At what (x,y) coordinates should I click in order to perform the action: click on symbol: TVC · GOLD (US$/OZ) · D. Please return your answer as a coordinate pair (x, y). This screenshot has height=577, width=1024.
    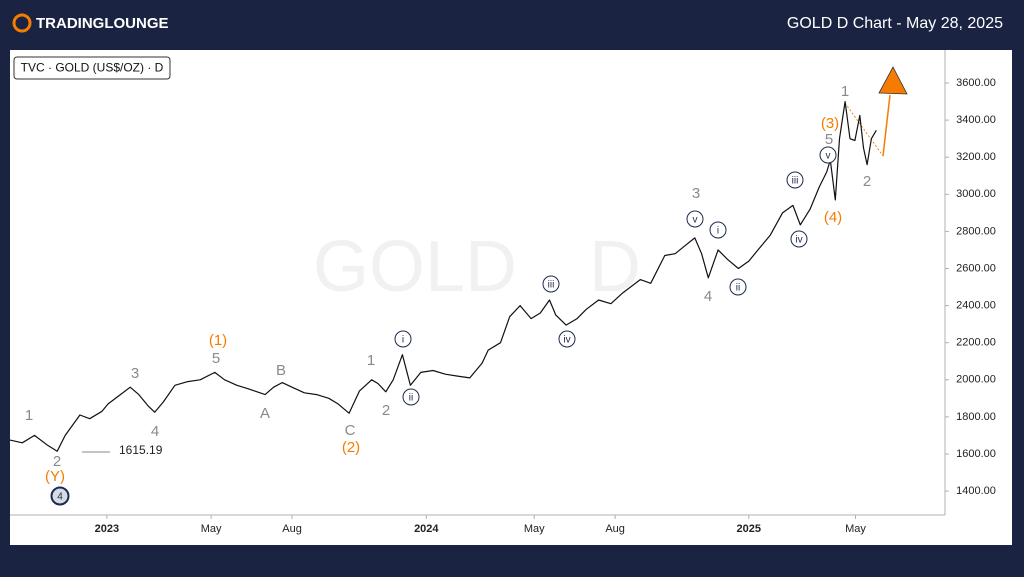
    Looking at the image, I should click on (92, 68).